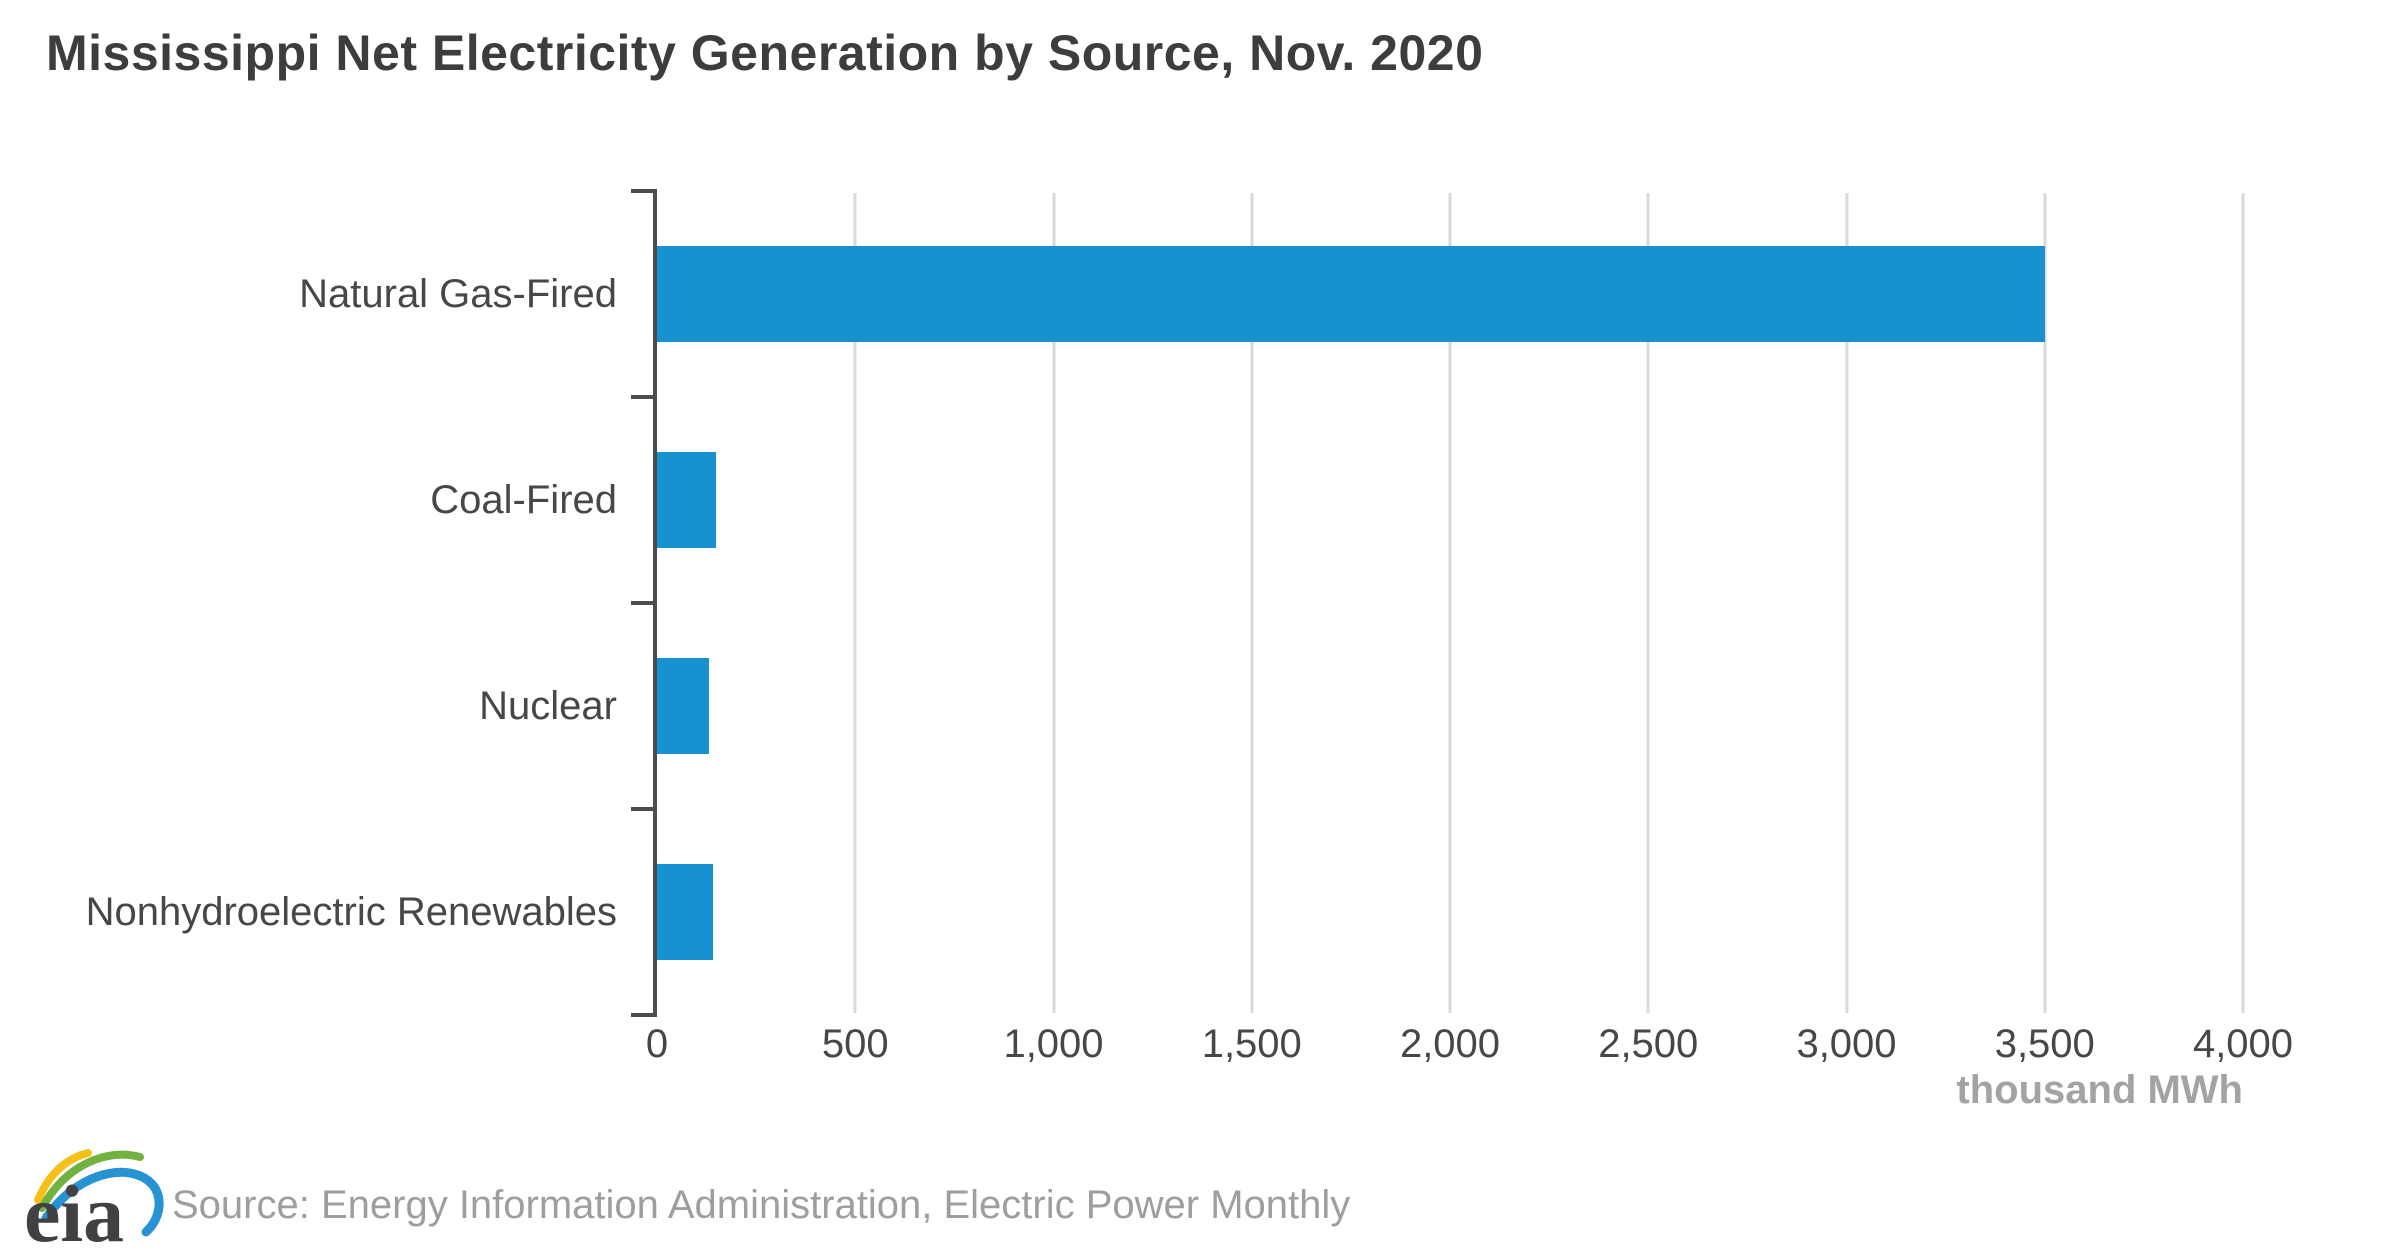 This screenshot has height=1250, width=2400. Describe the element at coordinates (687, 500) in the screenshot. I see `bar-coal-fired` at that location.